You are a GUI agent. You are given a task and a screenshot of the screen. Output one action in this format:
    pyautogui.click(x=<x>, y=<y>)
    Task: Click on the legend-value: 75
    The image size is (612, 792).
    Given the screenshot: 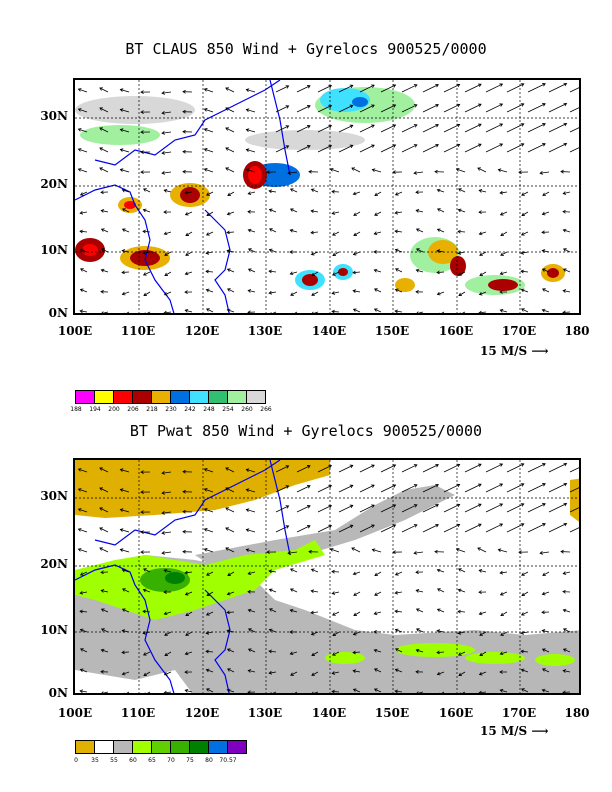 What is the action you would take?
    pyautogui.click(x=190, y=760)
    